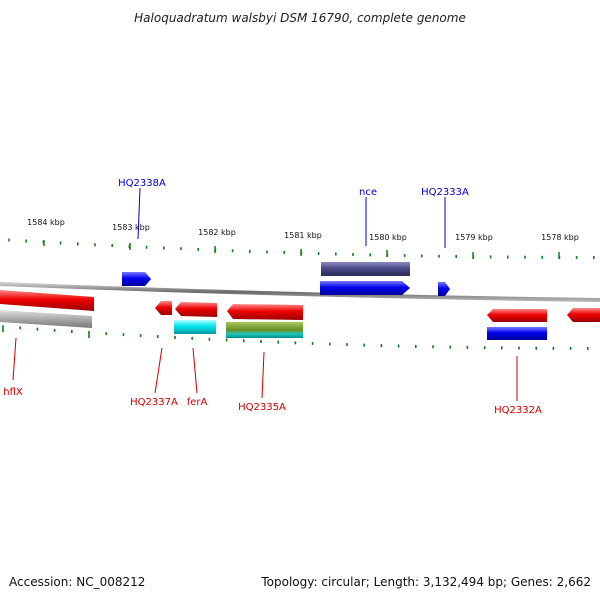 The height and width of the screenshot is (600, 600). I want to click on genes-reverse, so click(300, 315).